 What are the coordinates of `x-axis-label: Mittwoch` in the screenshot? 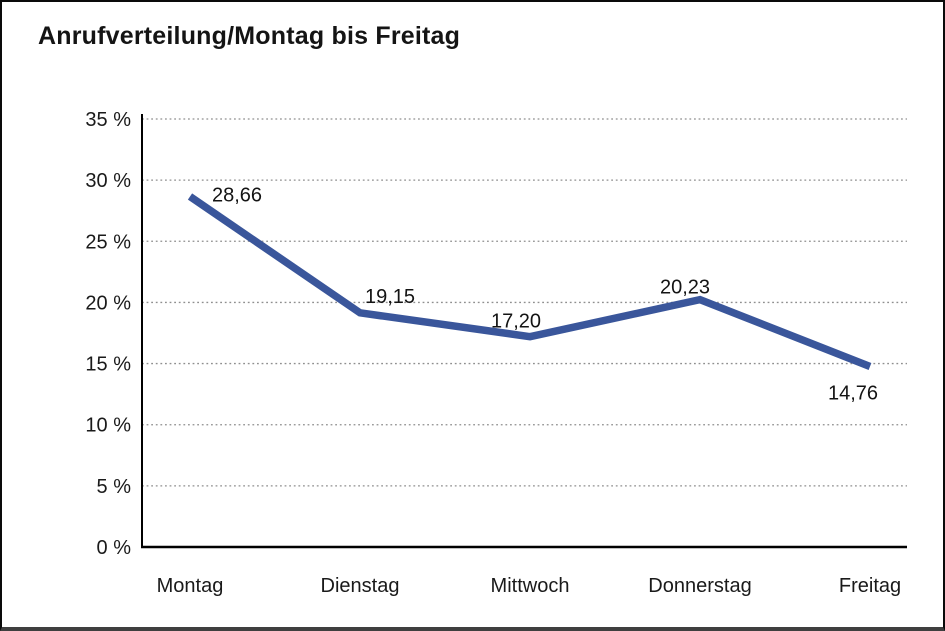 It's located at (530, 586).